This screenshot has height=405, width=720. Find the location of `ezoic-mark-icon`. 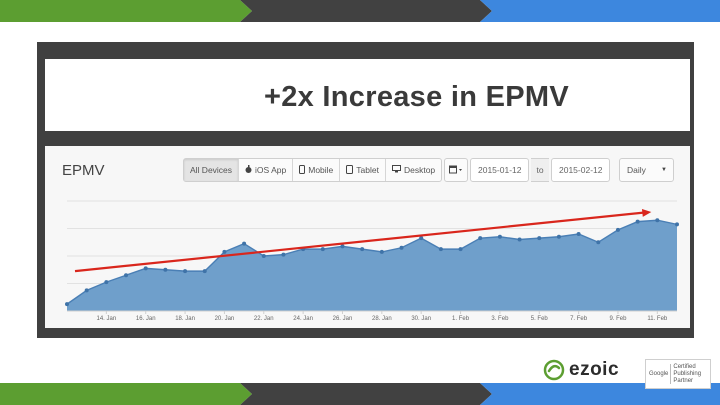

ezoic-mark-icon is located at coordinates (554, 370).